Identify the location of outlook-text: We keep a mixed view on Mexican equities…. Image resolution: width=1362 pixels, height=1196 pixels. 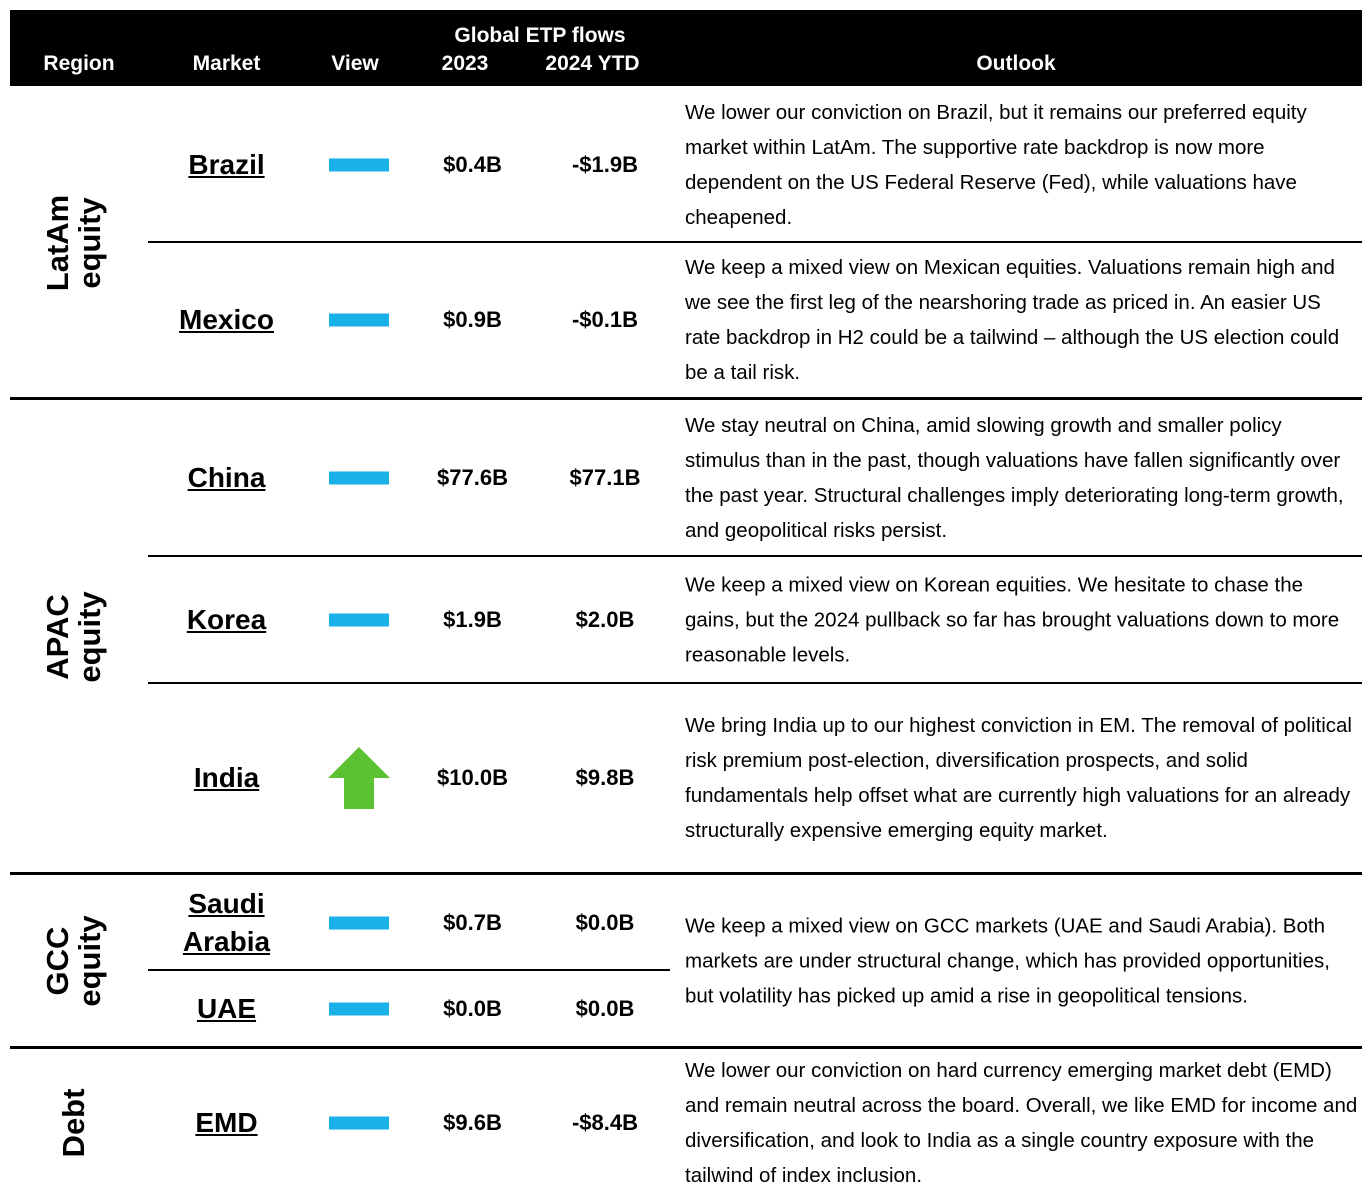
(1012, 320).